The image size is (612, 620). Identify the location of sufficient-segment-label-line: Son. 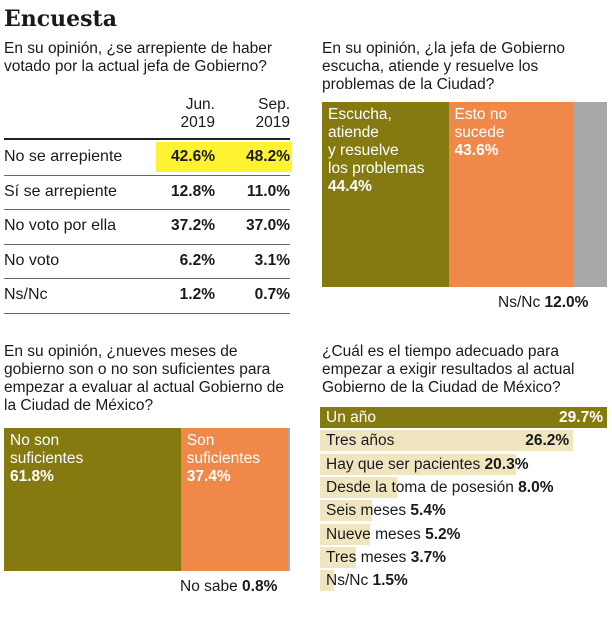
(200, 440).